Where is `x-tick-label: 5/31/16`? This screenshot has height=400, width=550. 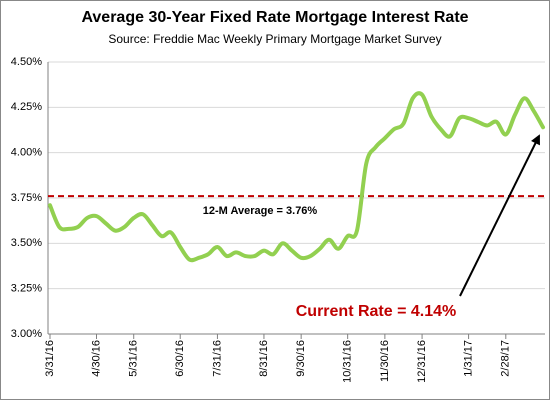
x-tick-label: 5/31/16 is located at coordinates (134, 358).